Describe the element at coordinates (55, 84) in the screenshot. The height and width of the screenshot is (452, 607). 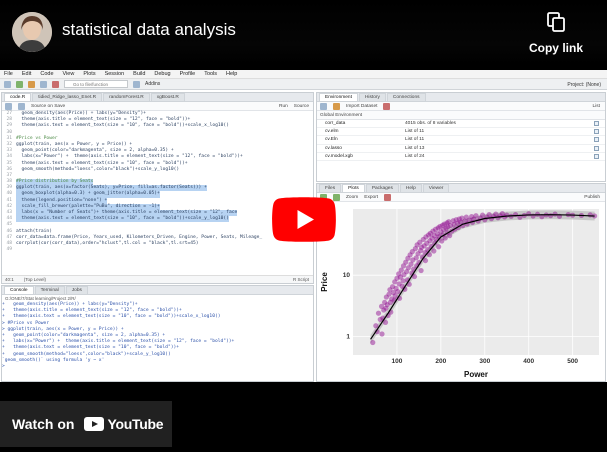
I see `print-icon` at that location.